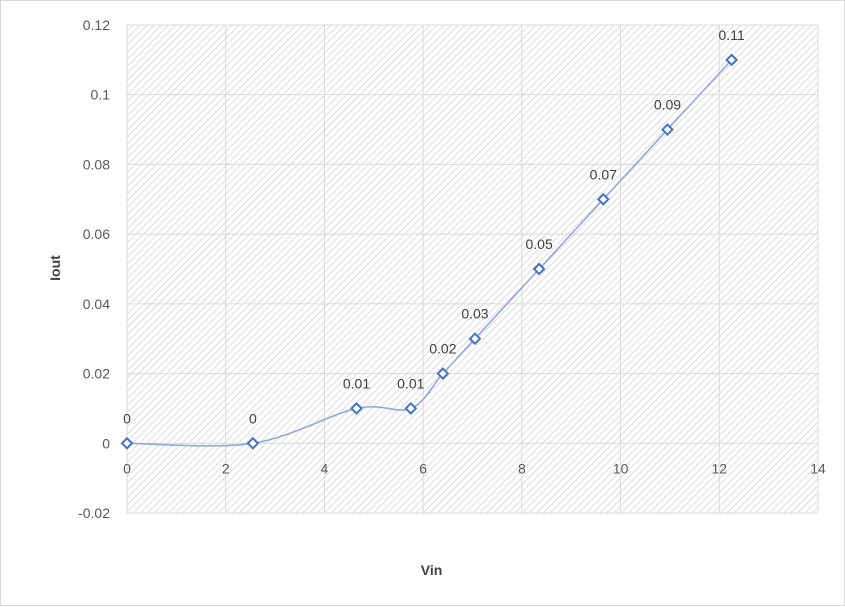  I want to click on y-tick-label: 0.04, so click(96, 304).